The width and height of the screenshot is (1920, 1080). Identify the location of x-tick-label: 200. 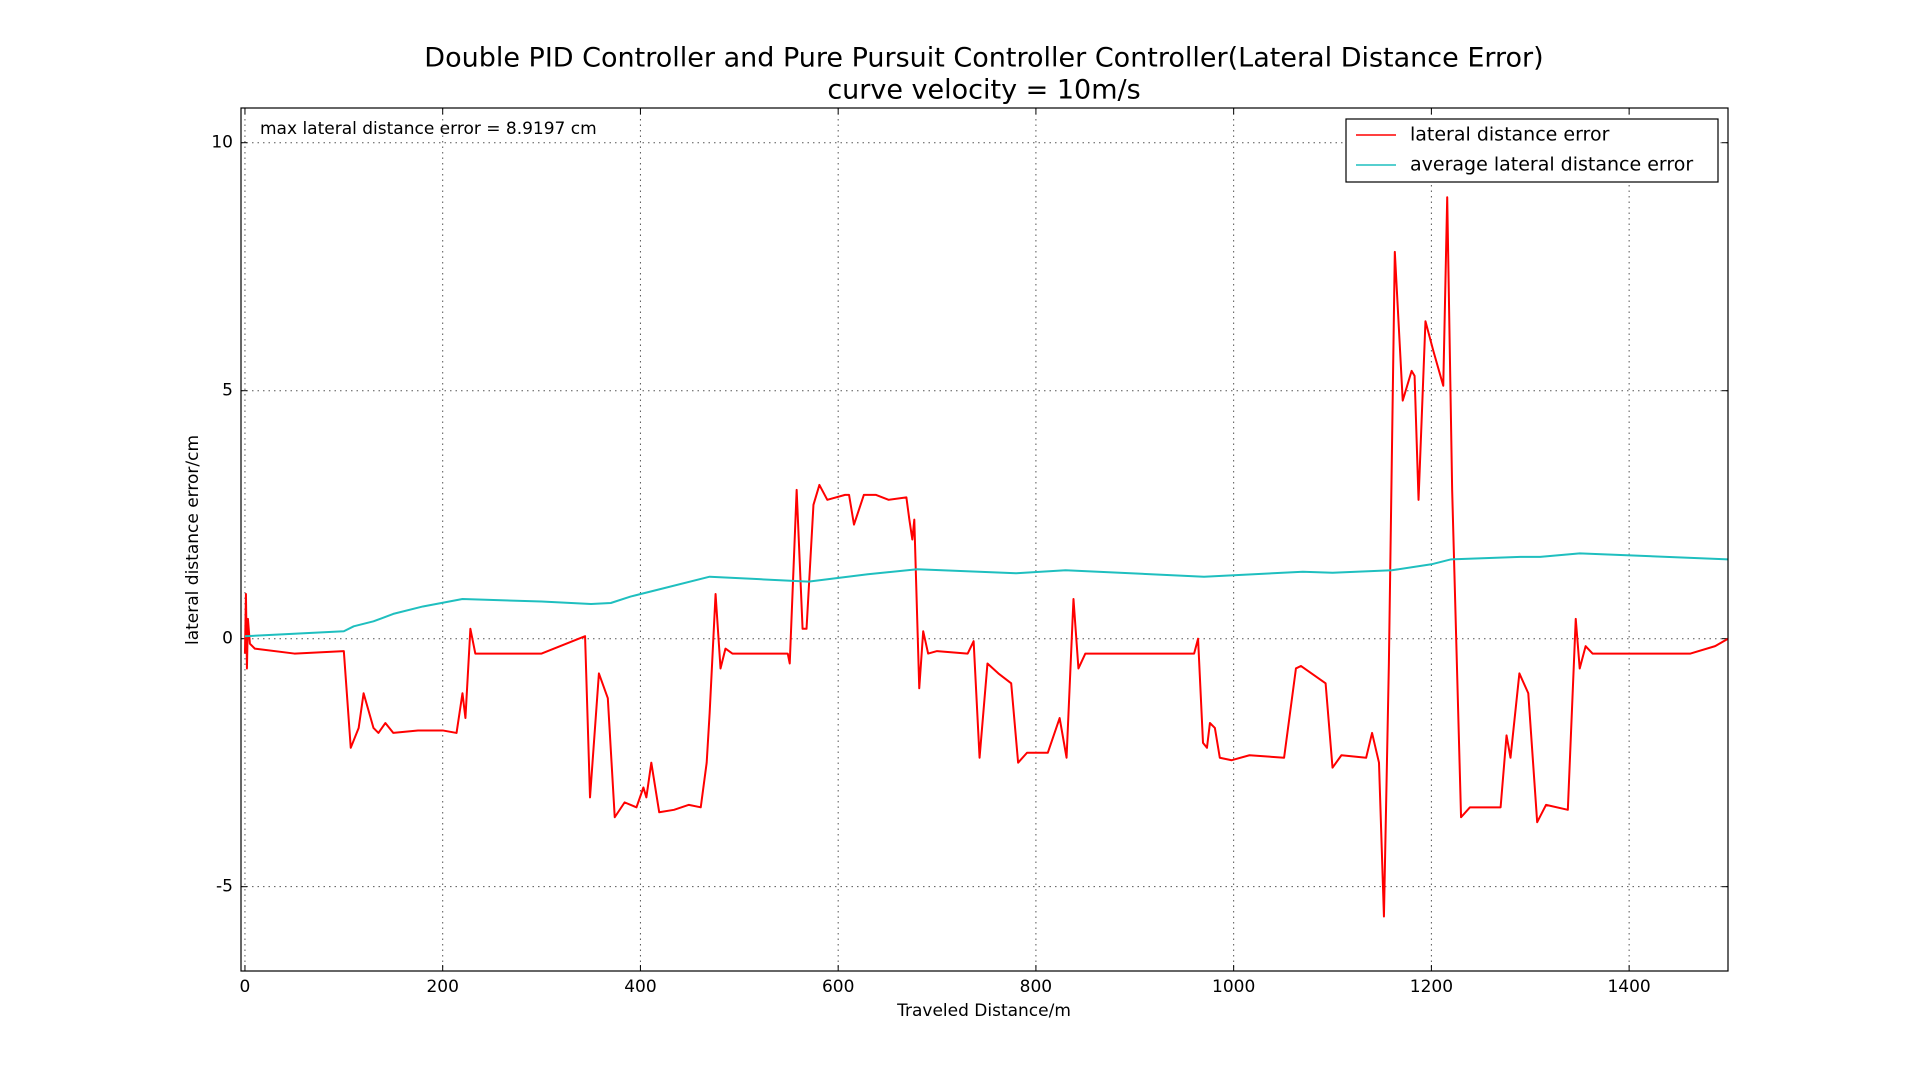
(442, 987).